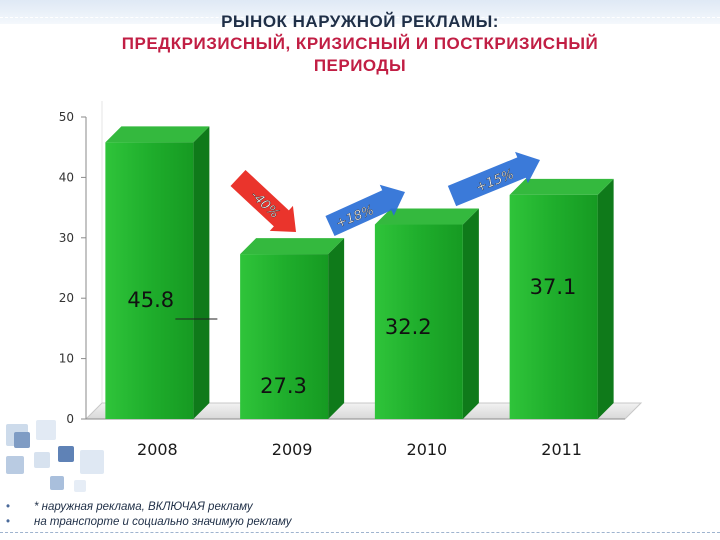  What do you see at coordinates (408, 327) in the screenshot?
I see `data-label: 32.2` at bounding box center [408, 327].